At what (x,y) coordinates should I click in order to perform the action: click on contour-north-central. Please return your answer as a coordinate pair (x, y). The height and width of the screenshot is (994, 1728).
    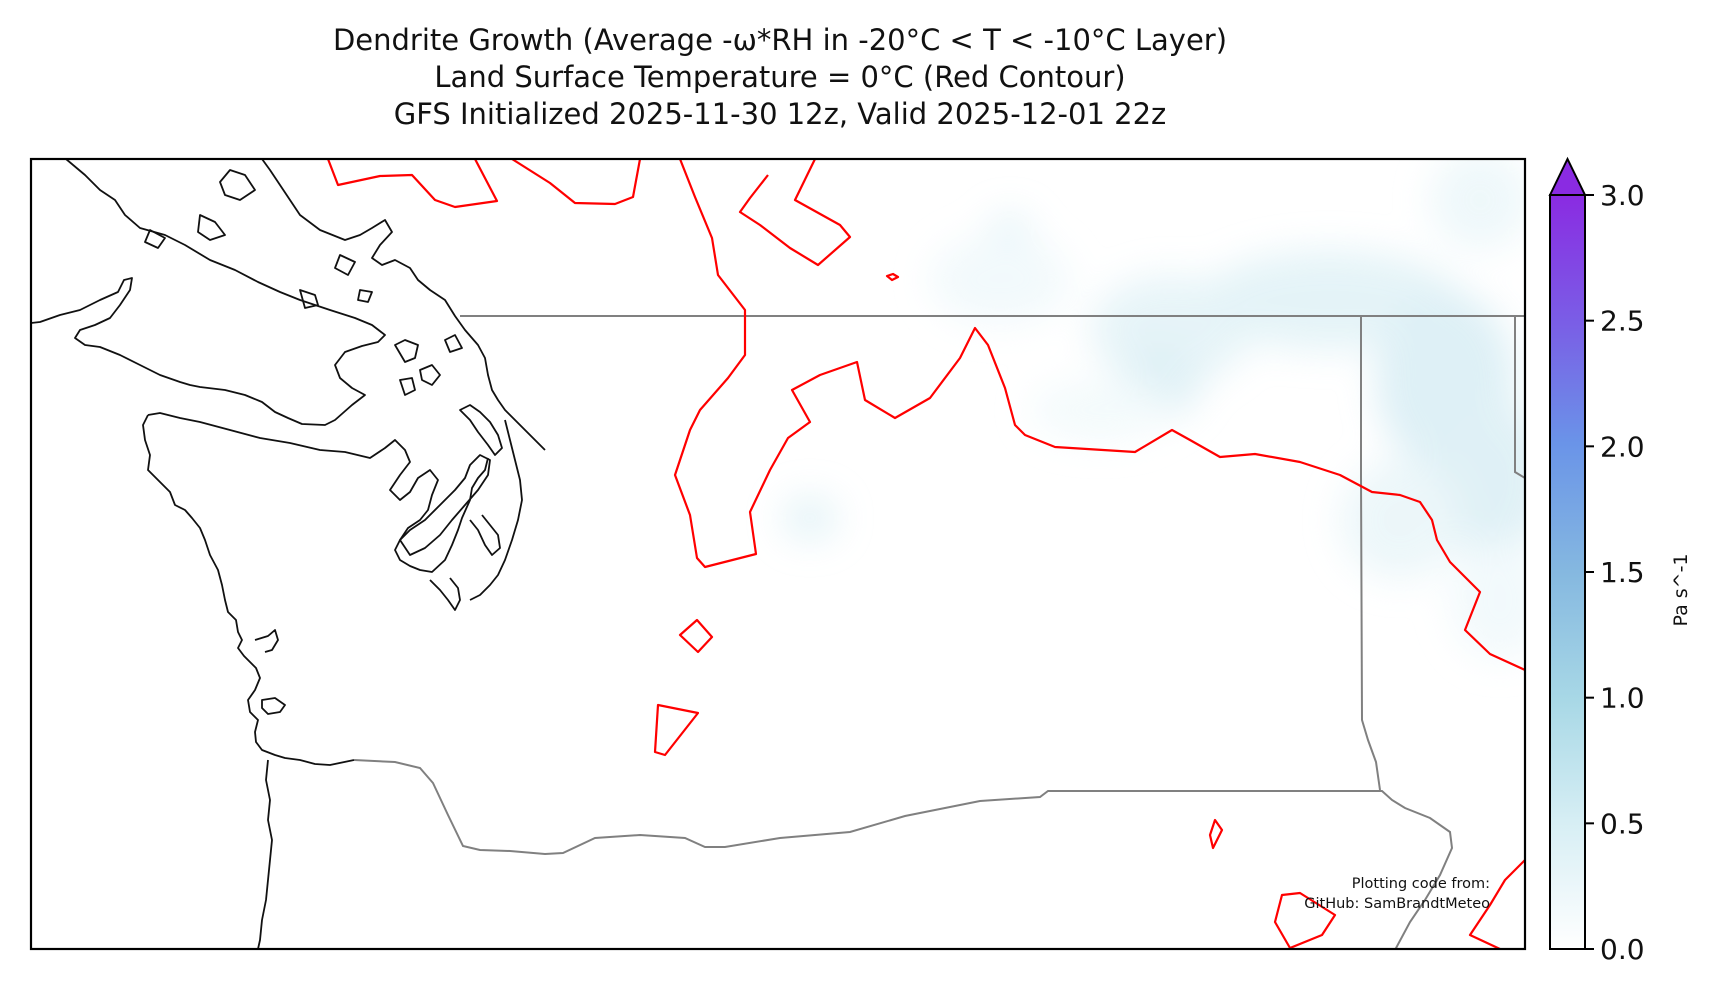
    Looking at the image, I should click on (576, 182).